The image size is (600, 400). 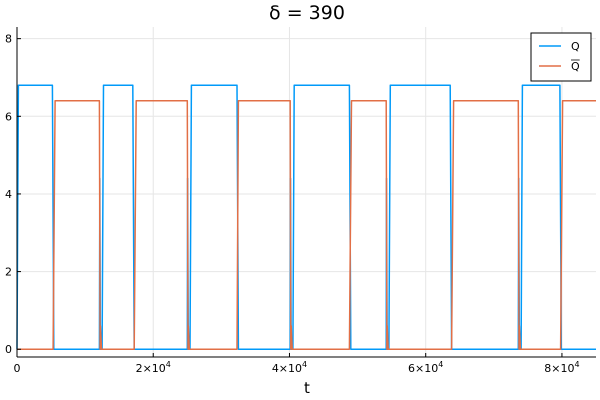 What do you see at coordinates (8, 272) in the screenshot?
I see `y-tick-label-1: 2` at bounding box center [8, 272].